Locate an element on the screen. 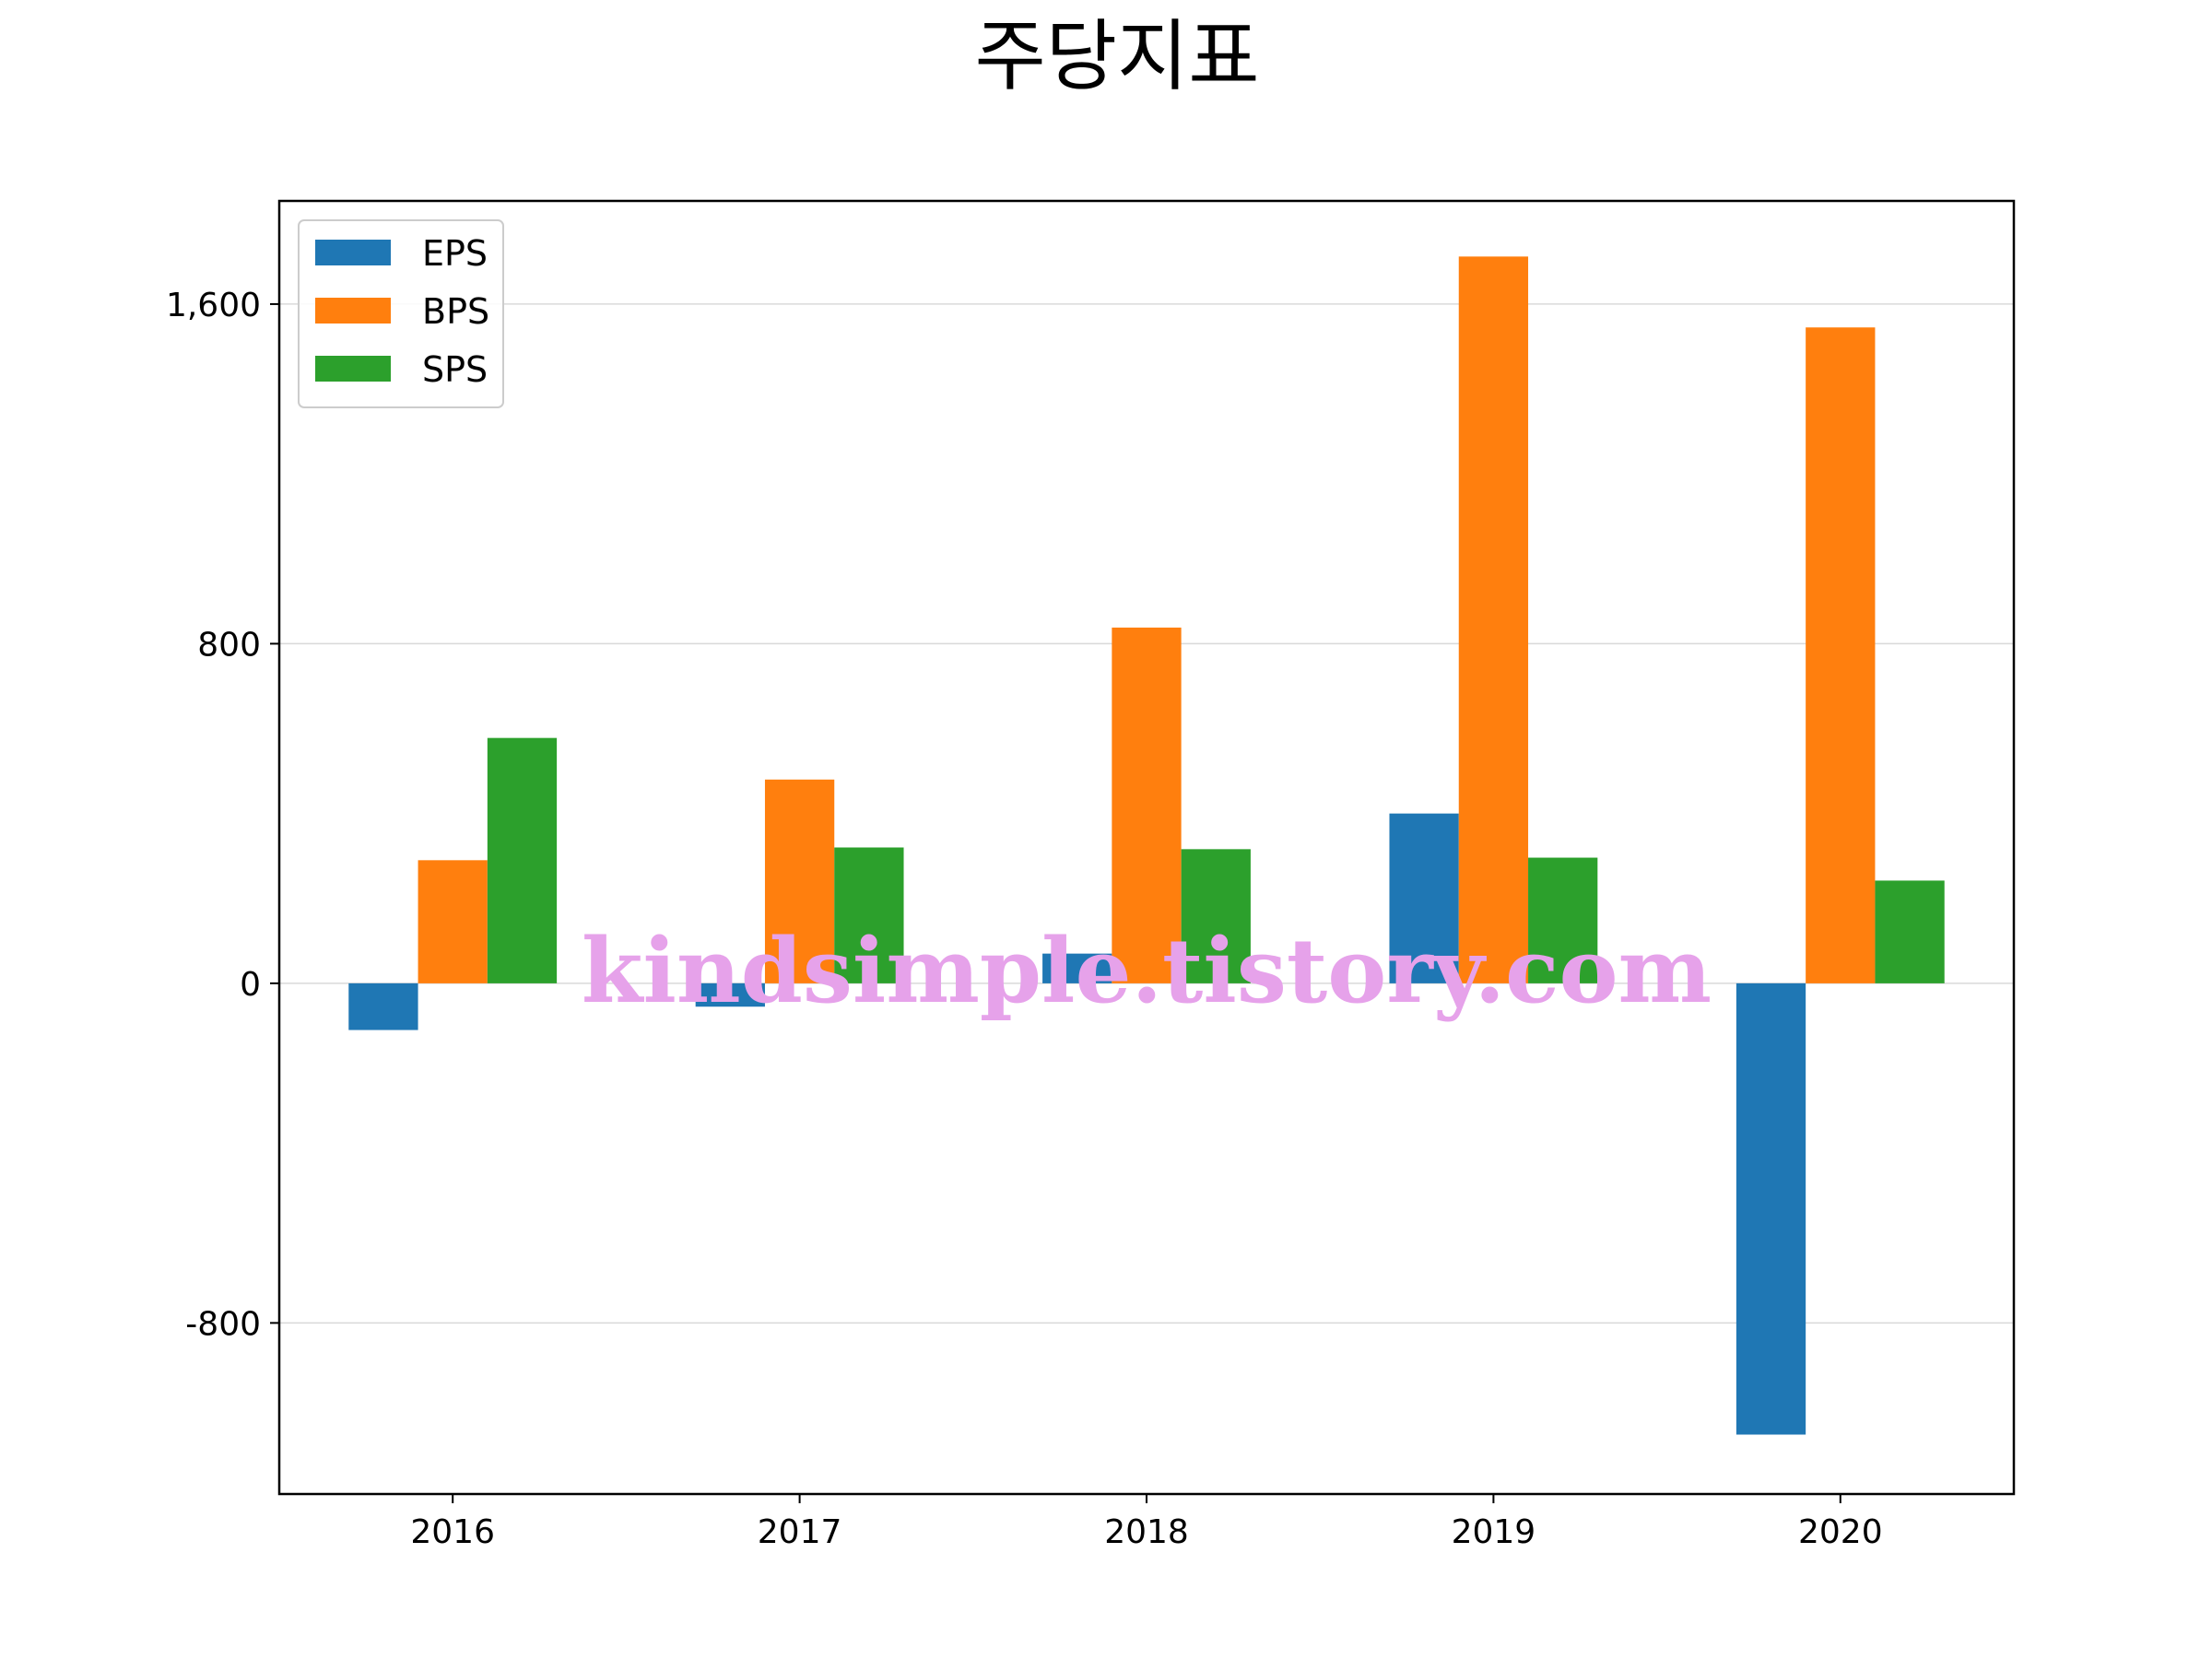  bar-bps-2020 is located at coordinates (1841, 655).